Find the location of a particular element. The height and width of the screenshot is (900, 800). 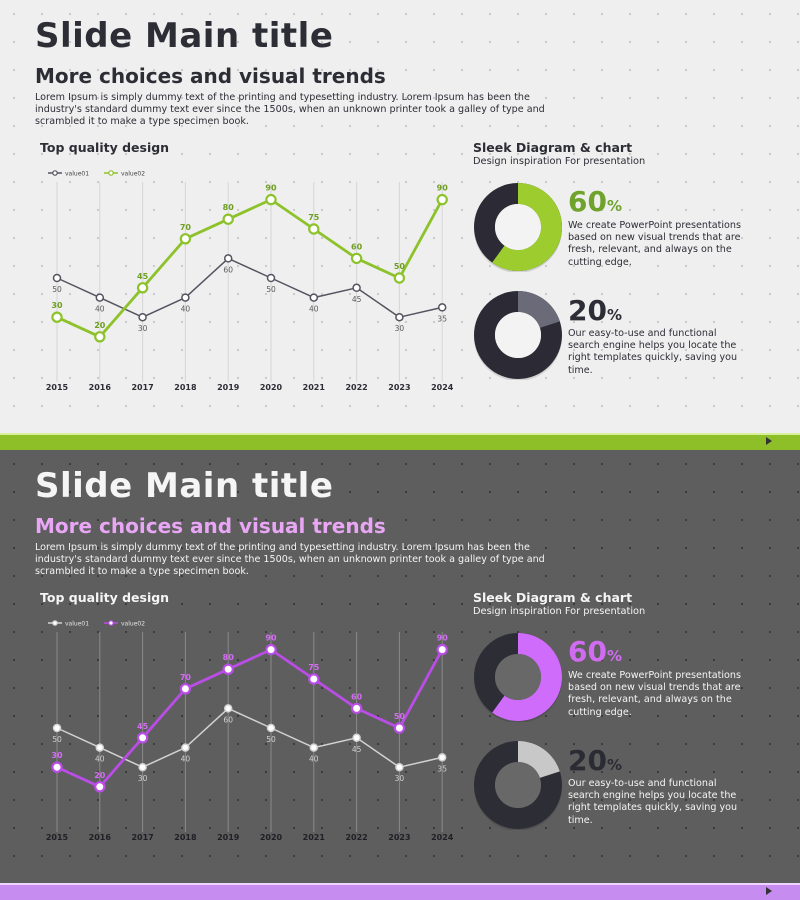

data-label-value02: 70 is located at coordinates (186, 227).